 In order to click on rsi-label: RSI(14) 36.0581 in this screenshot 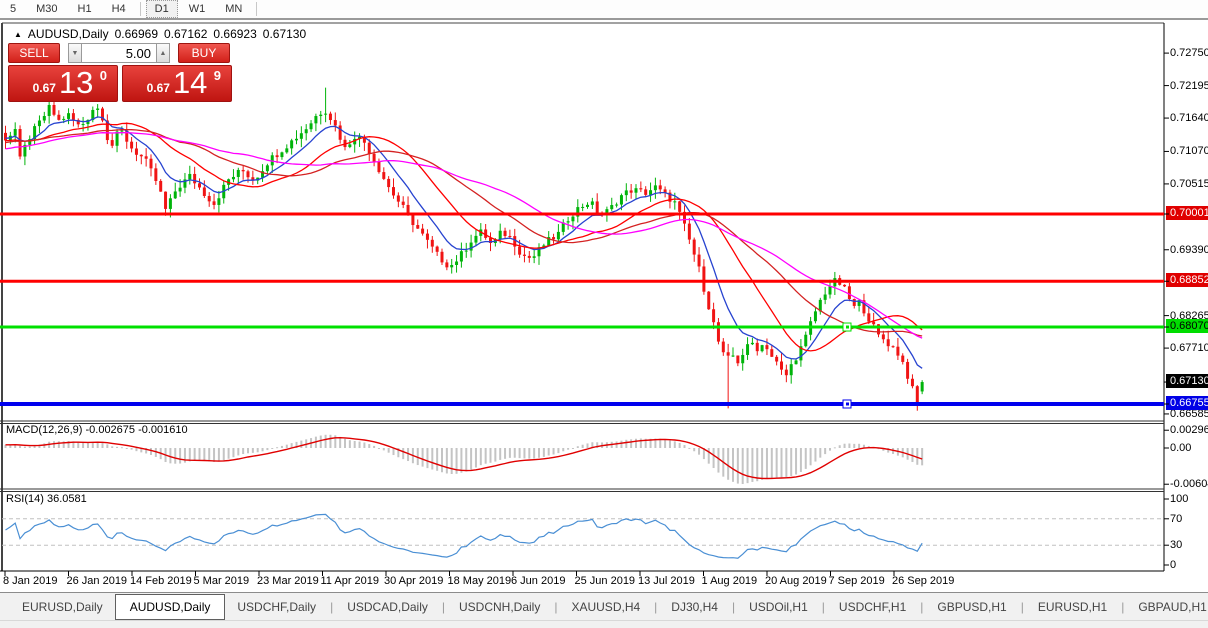, I will do `click(46, 499)`.